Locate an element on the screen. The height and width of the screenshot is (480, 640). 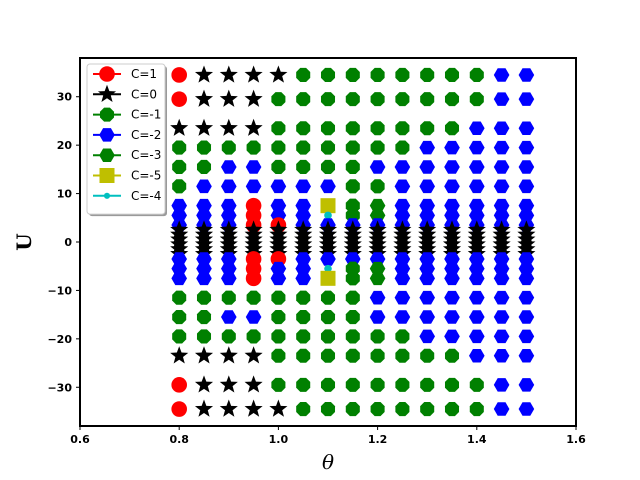
x-tick-label: 0.6 is located at coordinates (80, 439).